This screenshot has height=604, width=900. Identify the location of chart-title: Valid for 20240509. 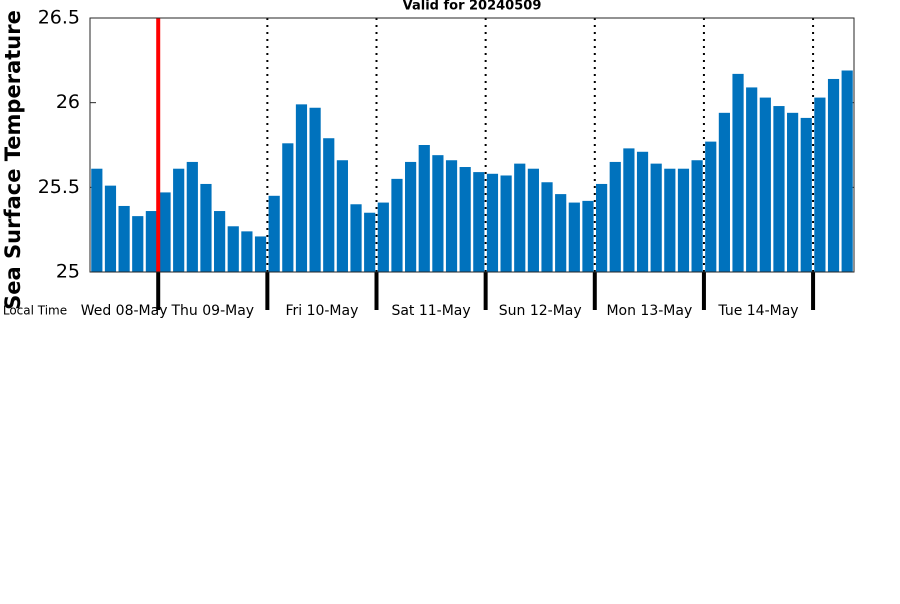
(472, 7).